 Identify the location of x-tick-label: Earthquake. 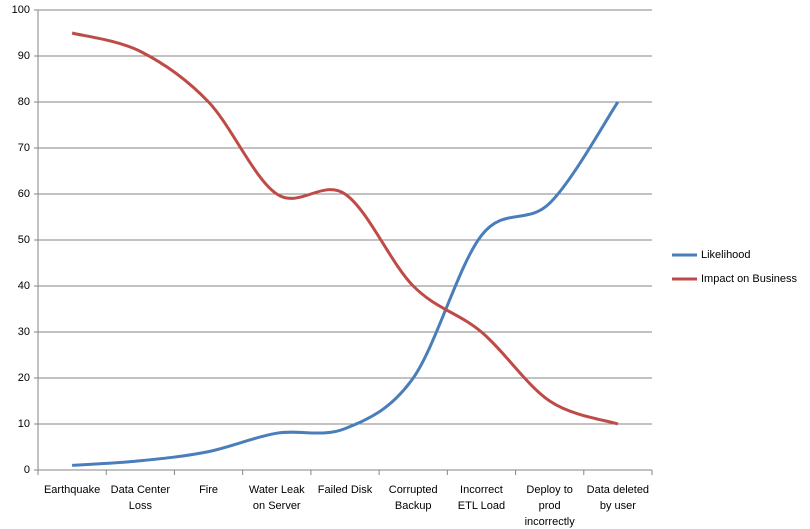
(72, 490).